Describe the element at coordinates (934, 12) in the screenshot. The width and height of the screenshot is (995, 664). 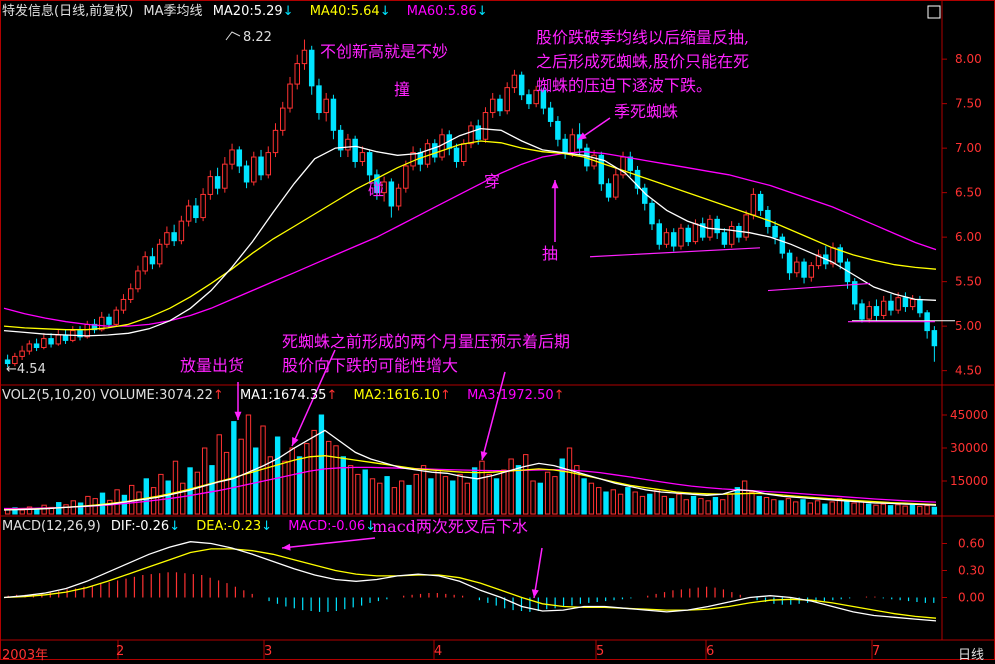
I see `restore-box-icon` at that location.